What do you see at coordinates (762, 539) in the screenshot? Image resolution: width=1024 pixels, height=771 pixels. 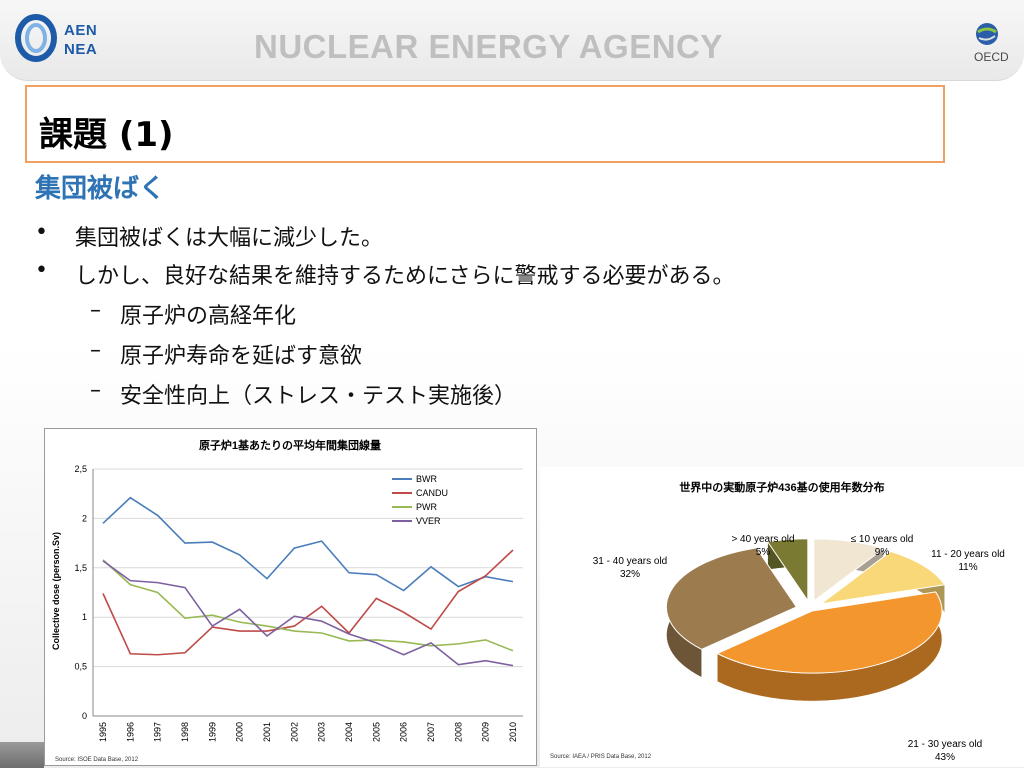 I see `pie-label: > 40 years old` at bounding box center [762, 539].